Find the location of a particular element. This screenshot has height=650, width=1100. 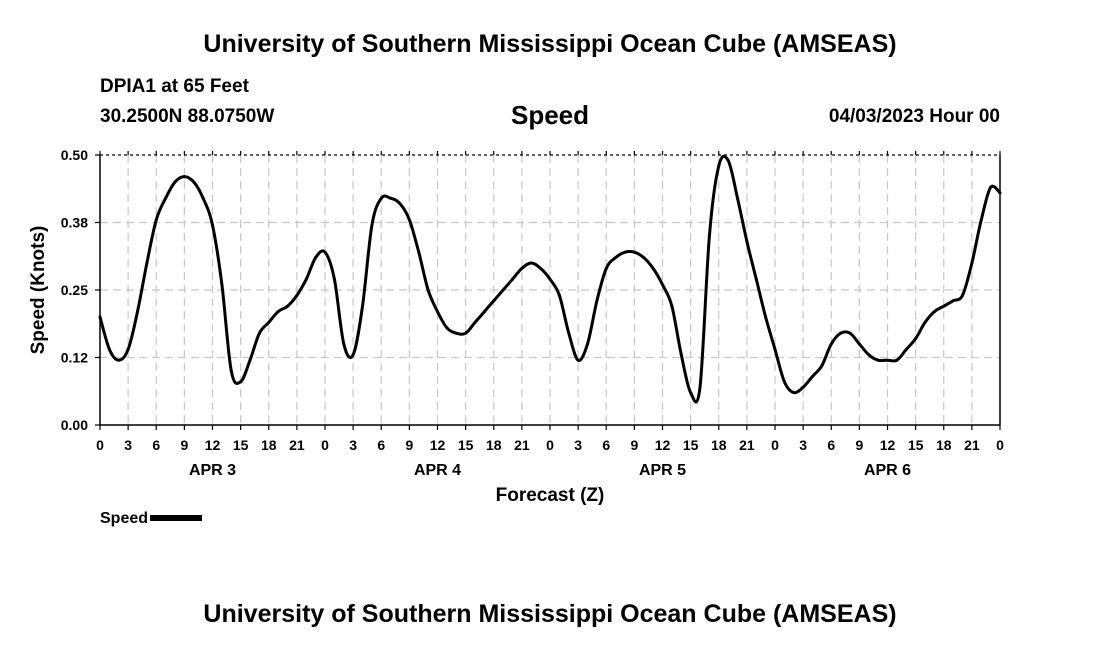

variable-title: Speed is located at coordinates (550, 115).